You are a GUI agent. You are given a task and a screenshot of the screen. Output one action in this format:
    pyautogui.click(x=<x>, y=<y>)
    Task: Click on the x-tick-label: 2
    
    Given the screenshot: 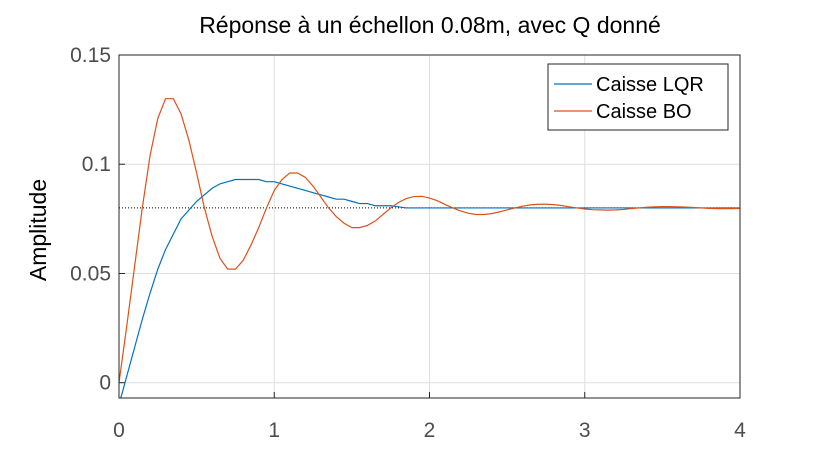 What is the action you would take?
    pyautogui.click(x=430, y=430)
    